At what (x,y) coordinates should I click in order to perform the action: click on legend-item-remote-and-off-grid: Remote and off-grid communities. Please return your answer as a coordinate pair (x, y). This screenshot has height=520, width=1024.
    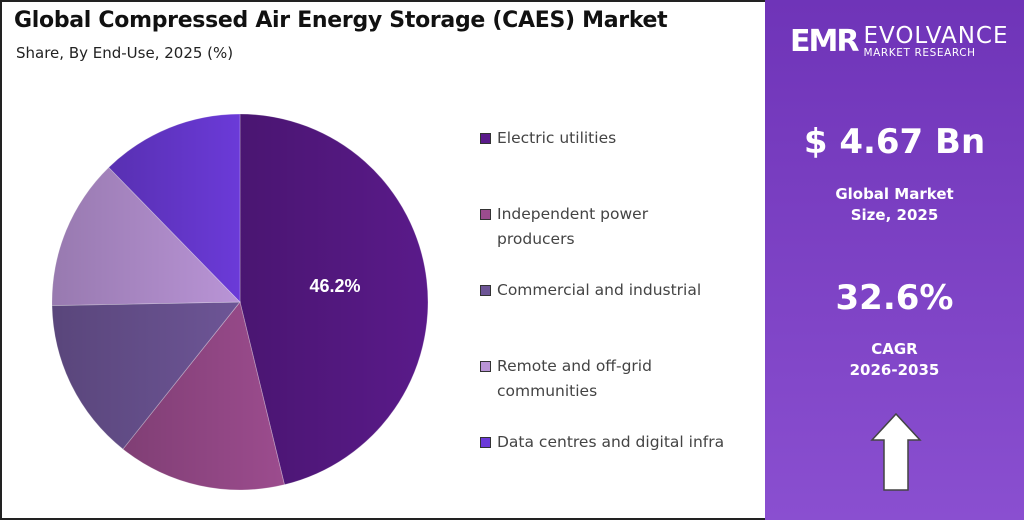
    Looking at the image, I should click on (585, 379).